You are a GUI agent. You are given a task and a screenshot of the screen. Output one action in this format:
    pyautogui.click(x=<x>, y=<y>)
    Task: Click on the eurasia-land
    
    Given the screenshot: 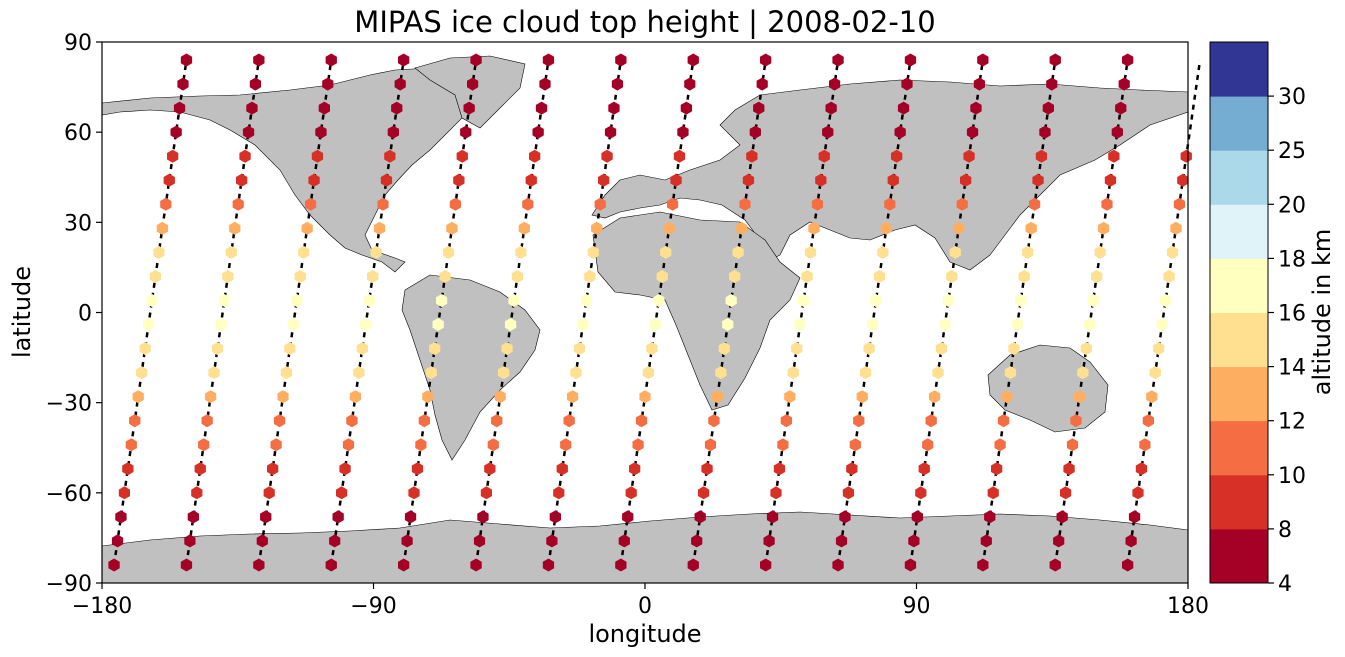 What is the action you would take?
    pyautogui.click(x=890, y=175)
    